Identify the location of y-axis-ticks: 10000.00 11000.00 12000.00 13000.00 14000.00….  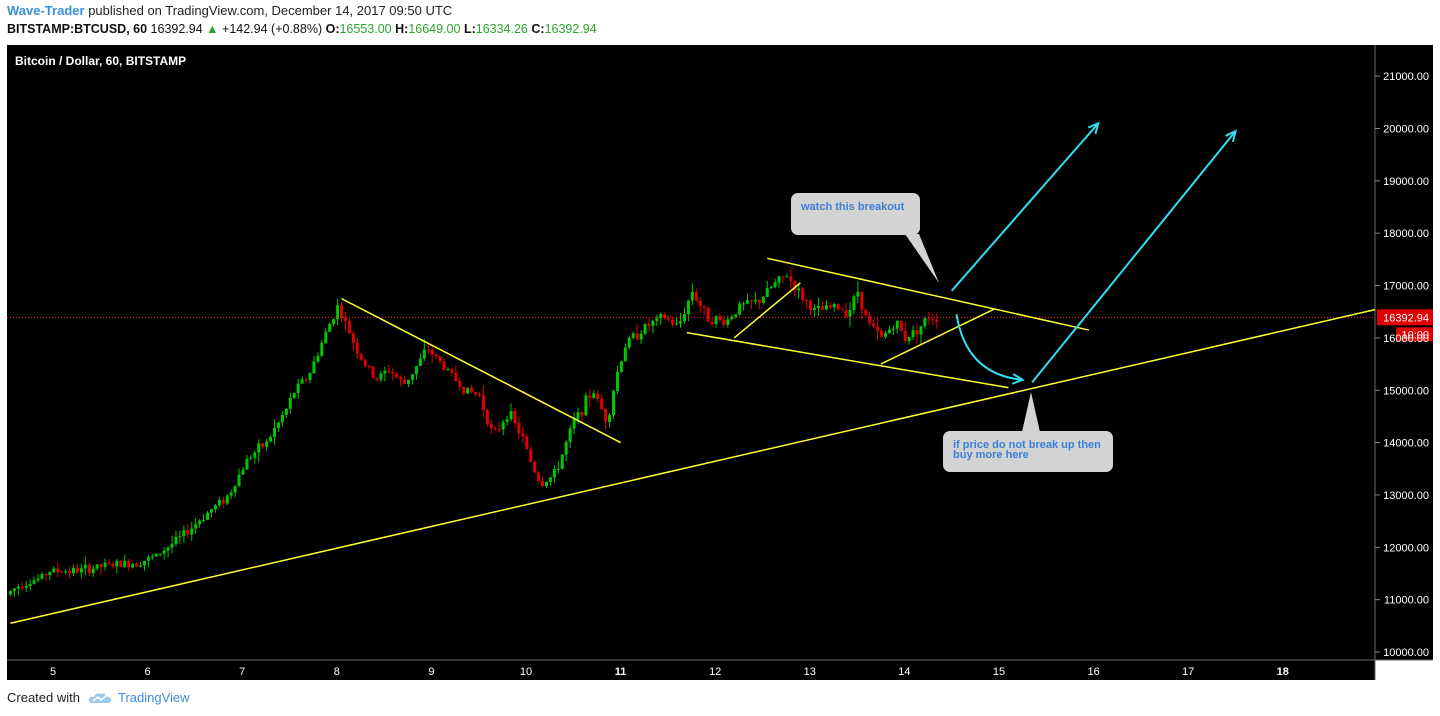
(1402, 365).